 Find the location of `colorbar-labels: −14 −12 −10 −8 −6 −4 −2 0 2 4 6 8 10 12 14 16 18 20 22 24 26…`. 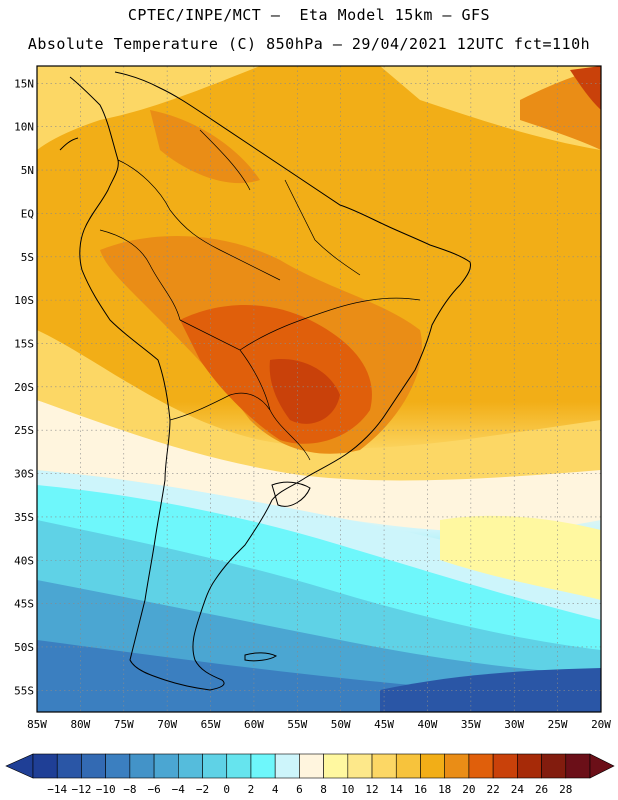

colorbar-labels: −14 −12 −10 −8 −6 −4 −2 0 2 4 6 8 10 12 14 16 18 20 22 24 26… is located at coordinates (309, 789).